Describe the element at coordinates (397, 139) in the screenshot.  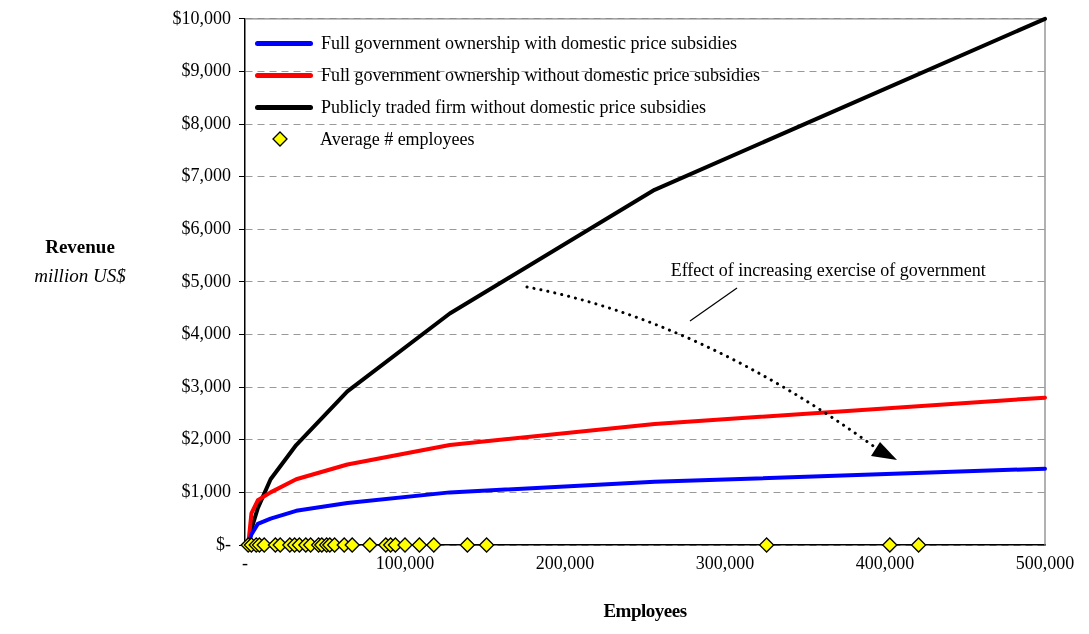
I see `legend-label: Average # employees` at that location.